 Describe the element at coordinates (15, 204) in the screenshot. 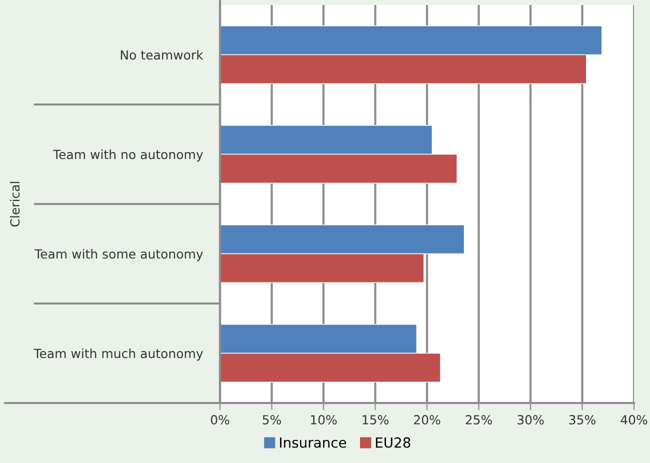

I see `y-axis-title: Clerical` at that location.